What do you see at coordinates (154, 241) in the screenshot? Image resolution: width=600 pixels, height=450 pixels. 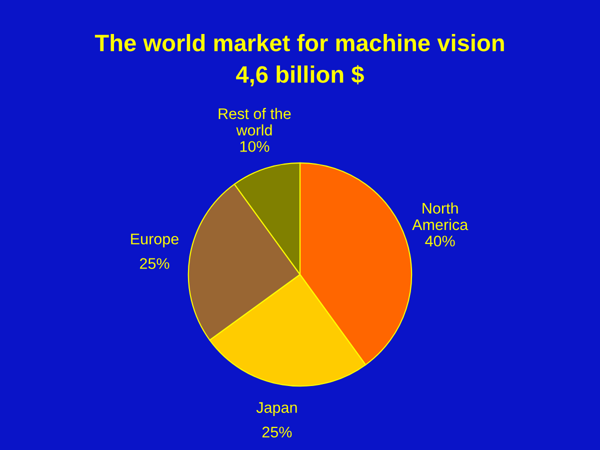 I see `slice-label: Europe` at bounding box center [154, 241].